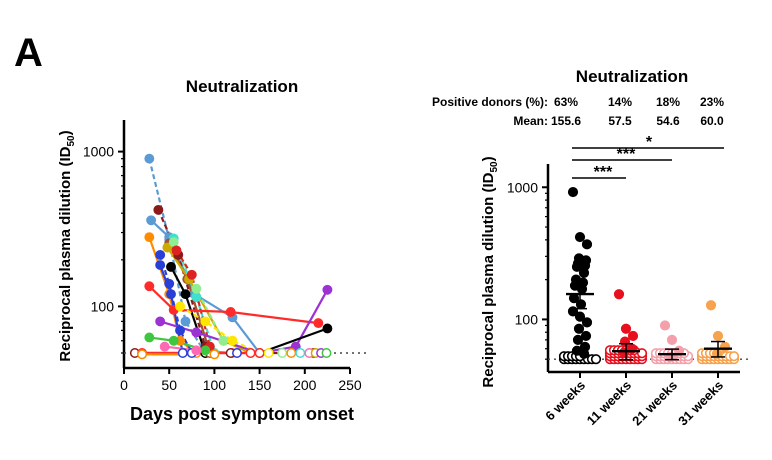  What do you see at coordinates (668, 121) in the screenshot?
I see `mean-value: 54.6` at bounding box center [668, 121].